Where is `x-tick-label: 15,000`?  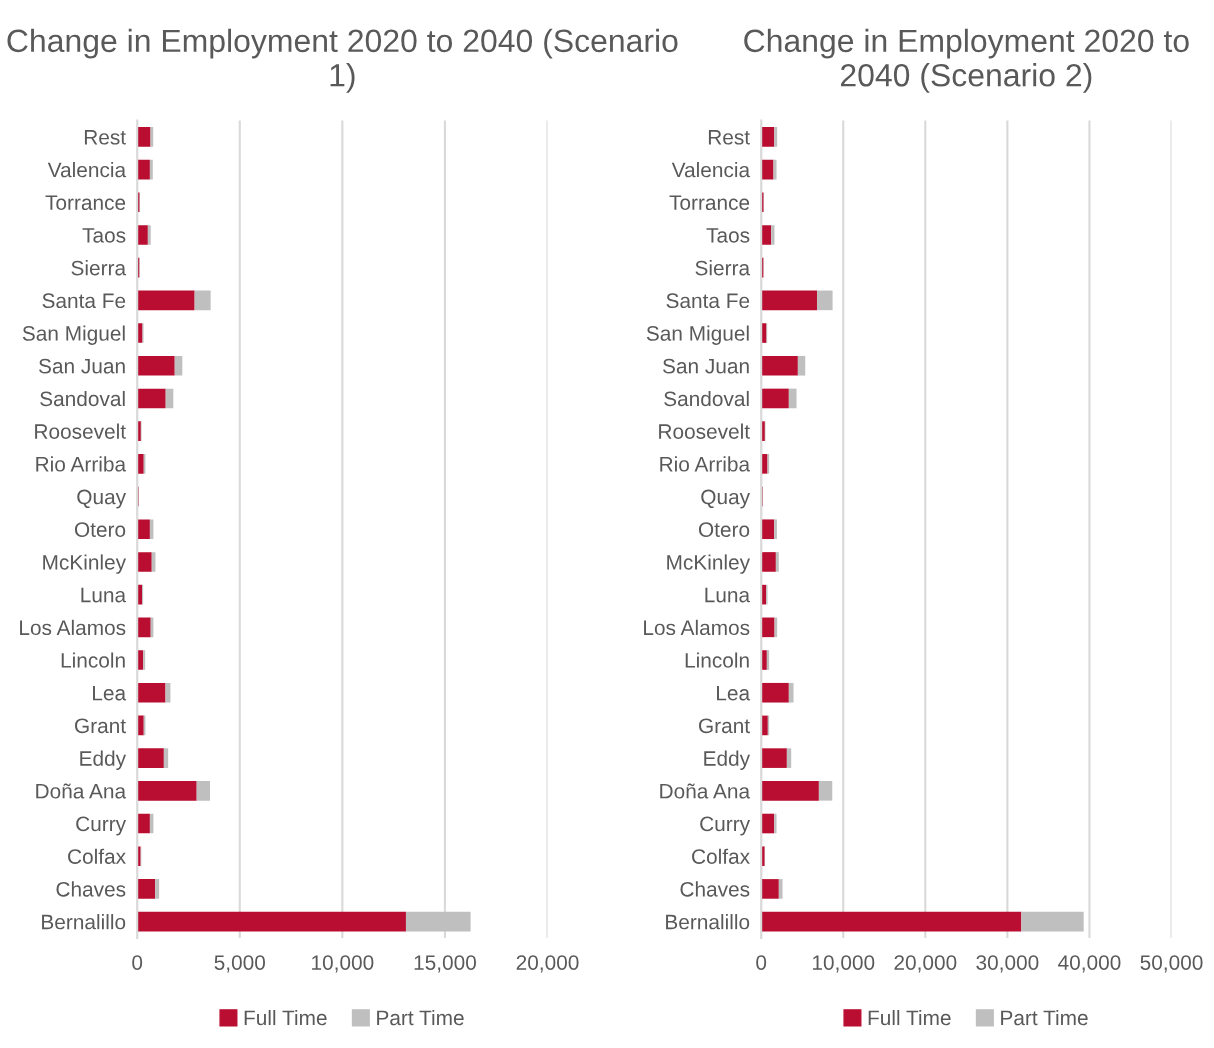
x-tick-label: 15,000 is located at coordinates (445, 964).